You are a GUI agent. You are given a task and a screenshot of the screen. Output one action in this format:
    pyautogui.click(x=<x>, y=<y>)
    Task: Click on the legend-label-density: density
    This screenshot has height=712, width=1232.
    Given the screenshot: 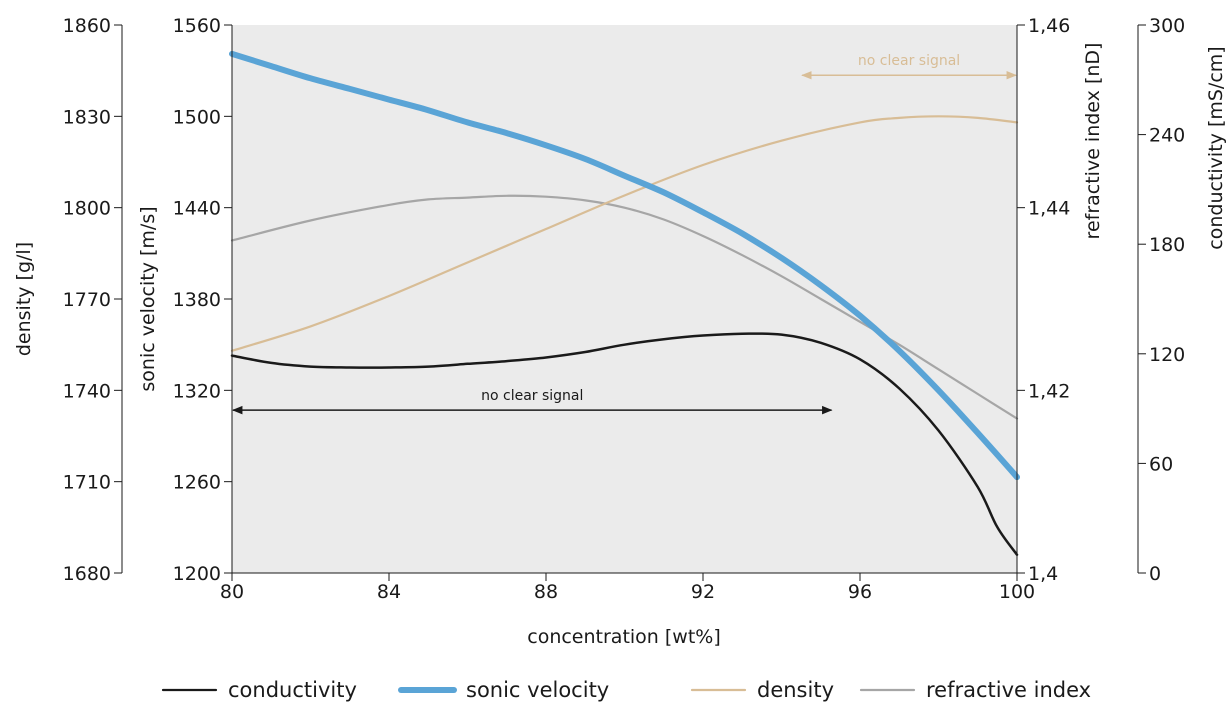 What is the action you would take?
    pyautogui.click(x=795, y=690)
    